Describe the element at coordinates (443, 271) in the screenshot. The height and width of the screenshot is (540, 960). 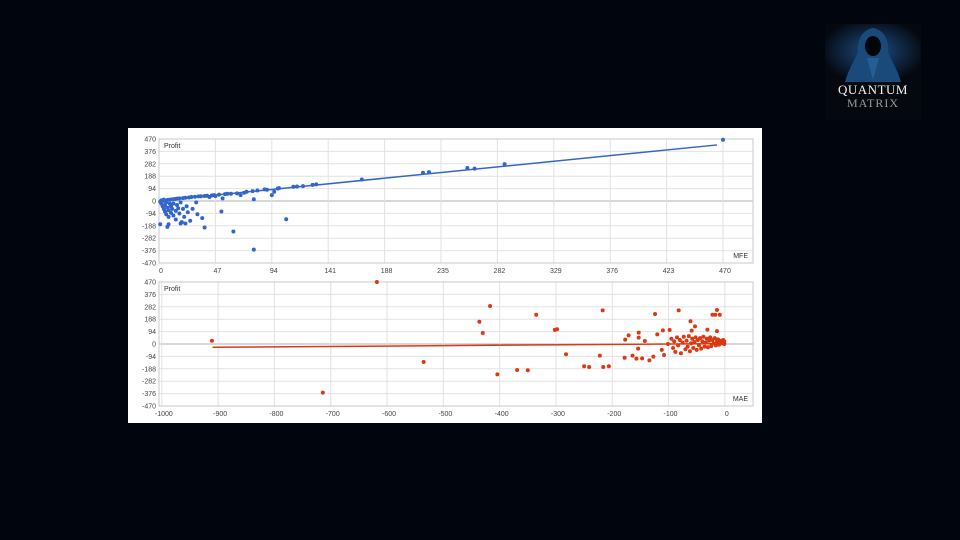
I see `x-tick-label: 235` at that location.